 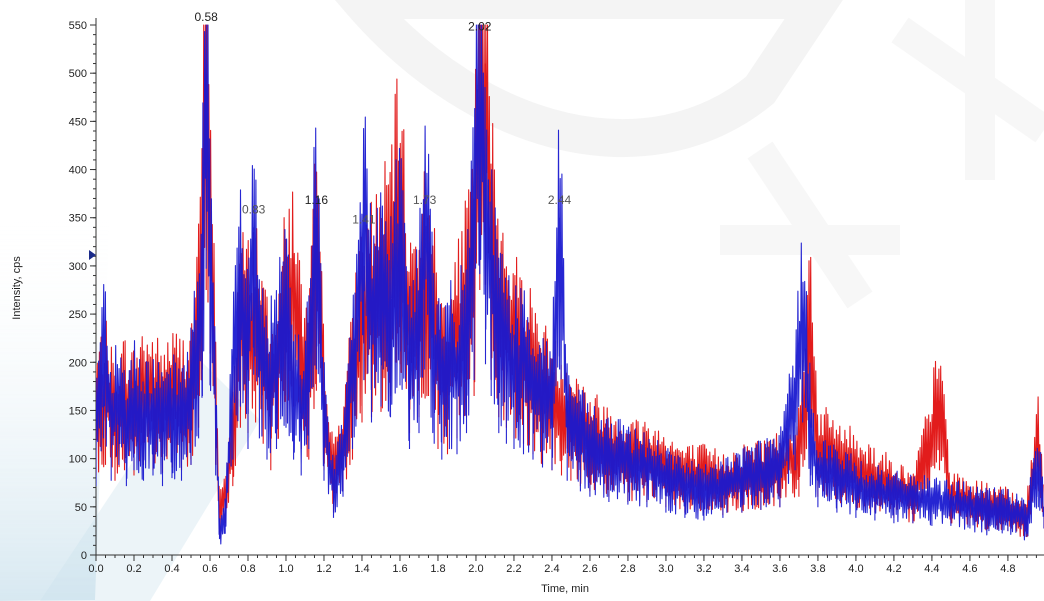 I want to click on y-tick-label: 200, so click(x=78, y=363).